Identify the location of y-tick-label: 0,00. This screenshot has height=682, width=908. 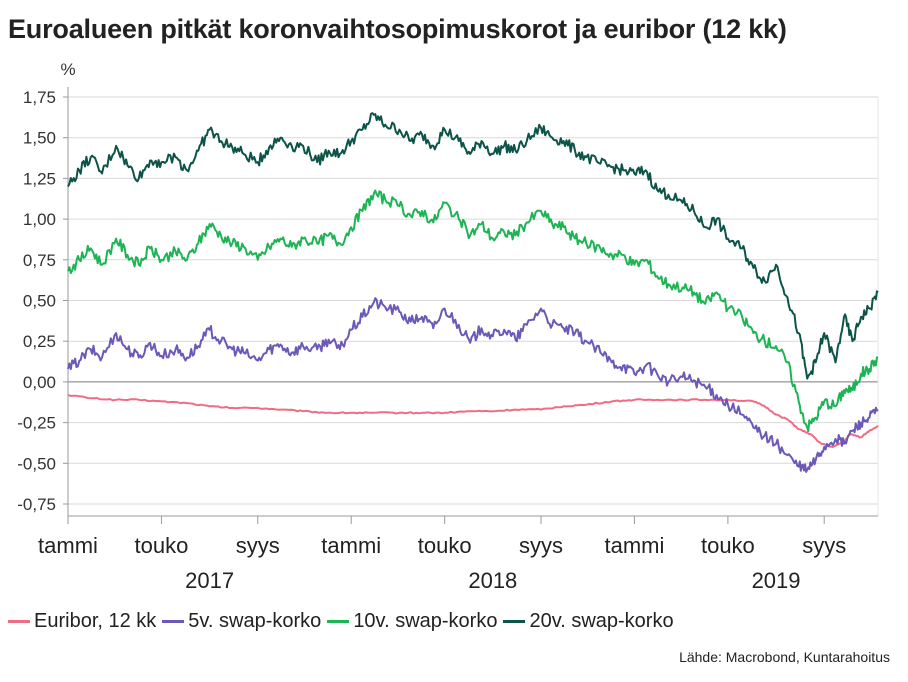
(39, 382).